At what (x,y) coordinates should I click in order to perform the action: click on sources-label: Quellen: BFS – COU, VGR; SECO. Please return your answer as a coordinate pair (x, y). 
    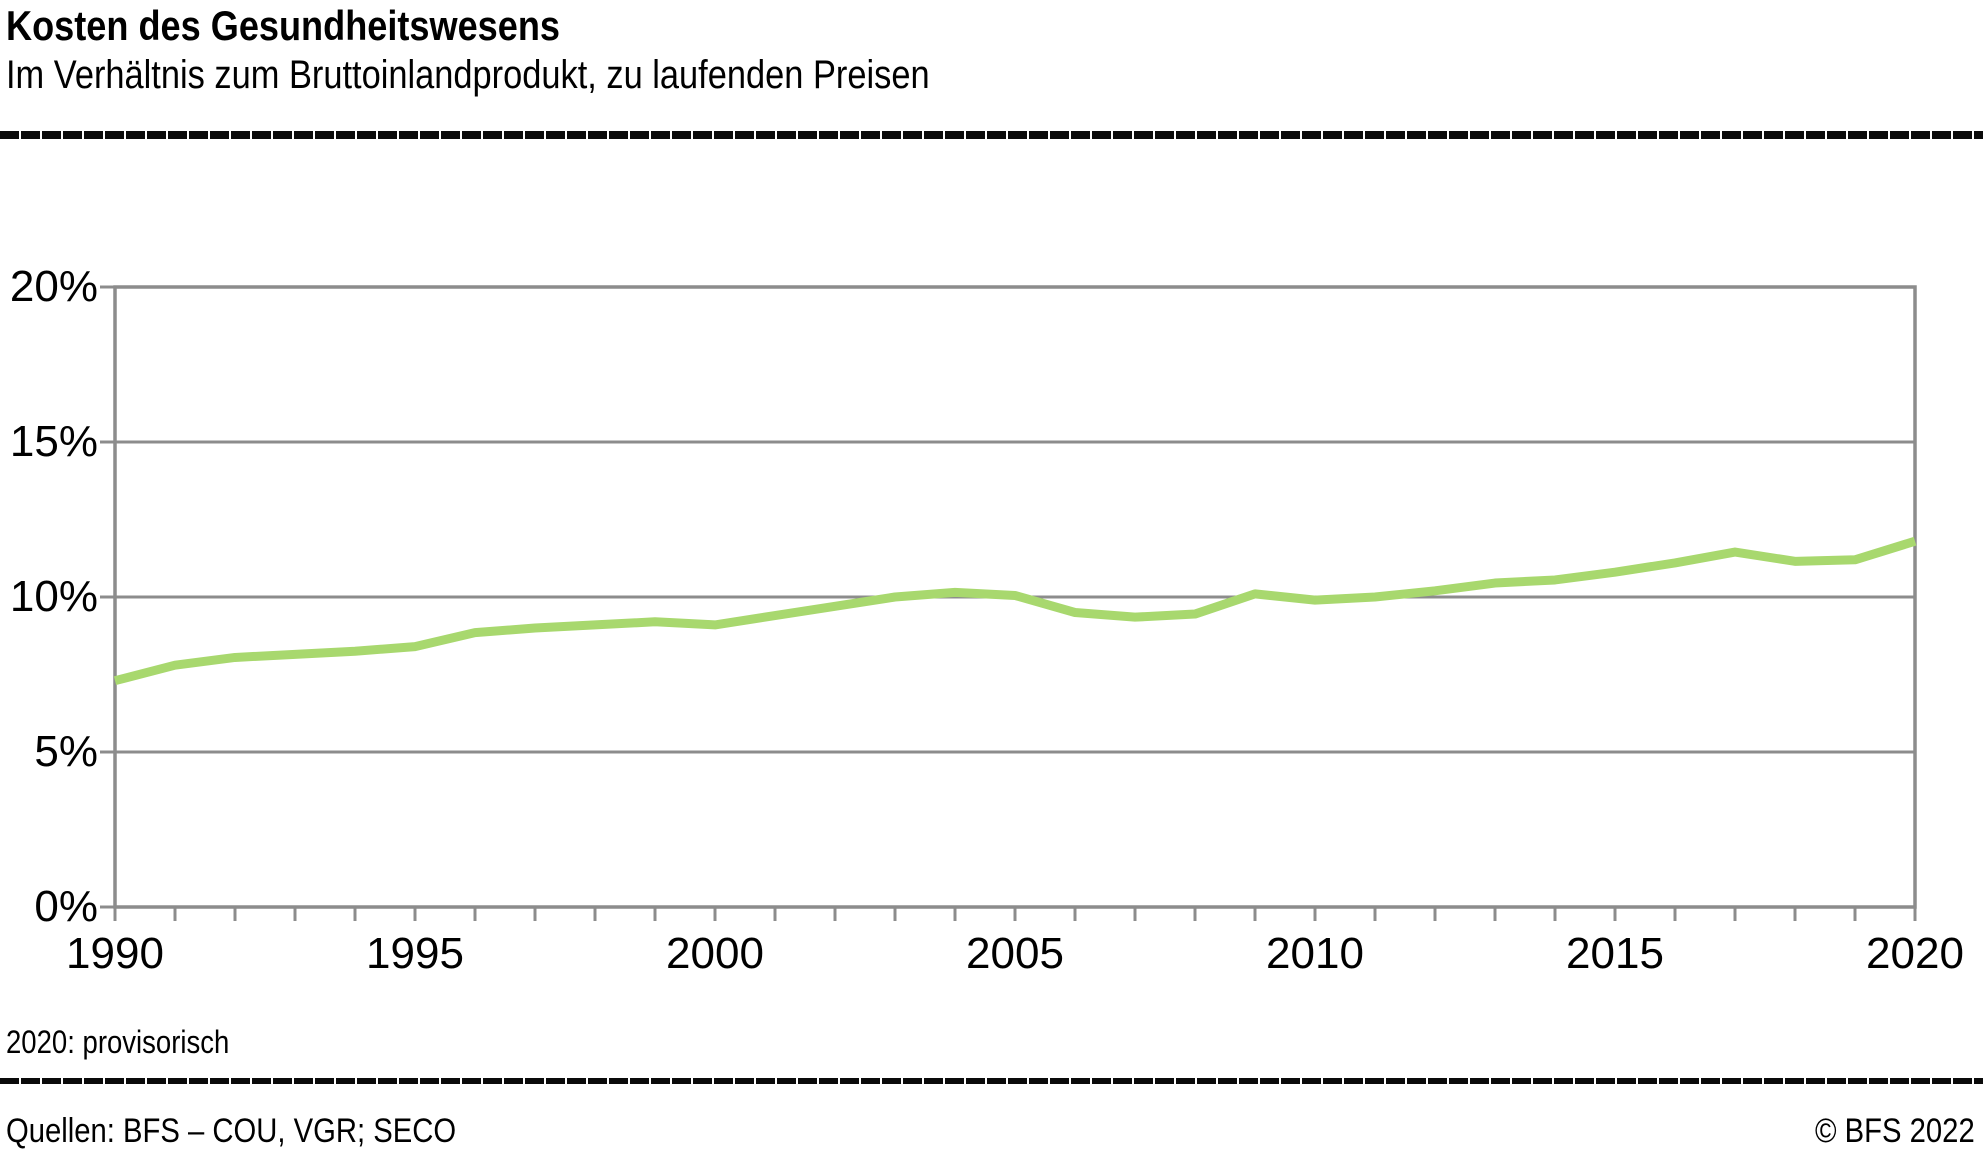
    Looking at the image, I should click on (267, 1131).